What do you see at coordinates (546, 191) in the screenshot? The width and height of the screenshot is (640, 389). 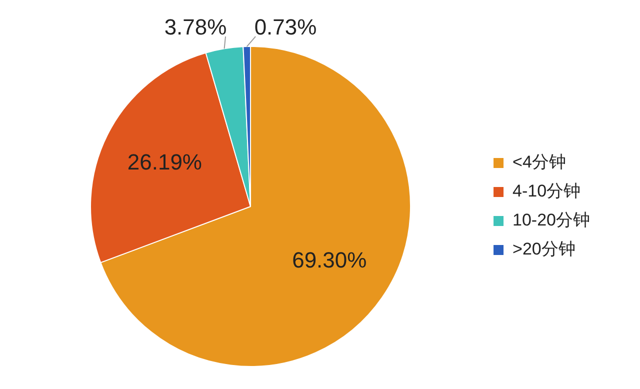 I see `legend-label: 4-10分钟` at bounding box center [546, 191].